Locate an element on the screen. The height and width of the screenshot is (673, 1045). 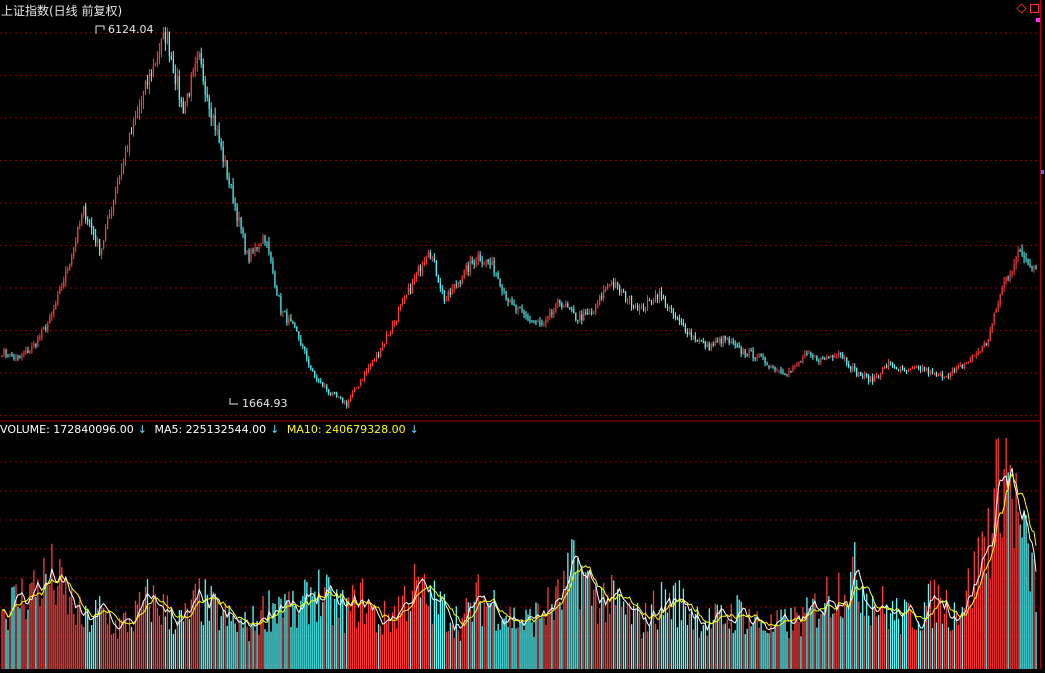
low-marker is located at coordinates (233, 401).